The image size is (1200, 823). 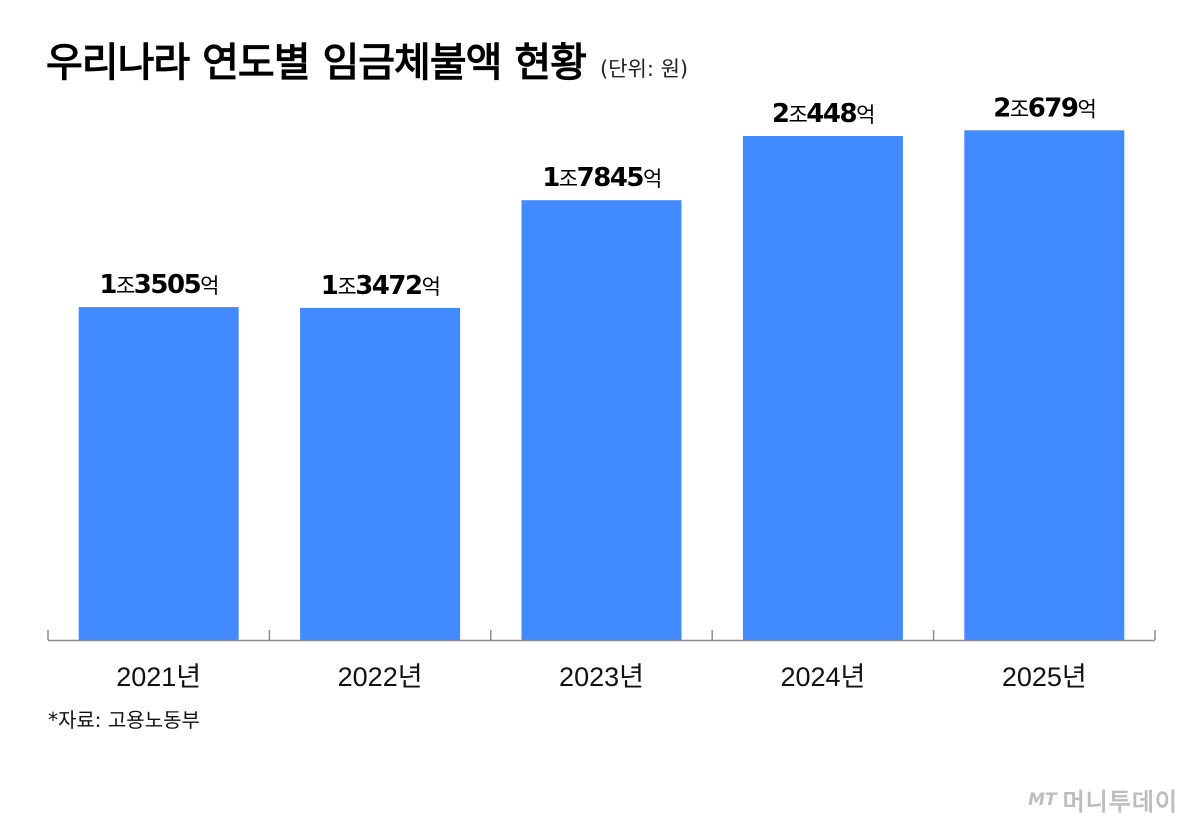 What do you see at coordinates (1120, 802) in the screenshot?
I see `watermark-text: 머니투데이` at bounding box center [1120, 802].